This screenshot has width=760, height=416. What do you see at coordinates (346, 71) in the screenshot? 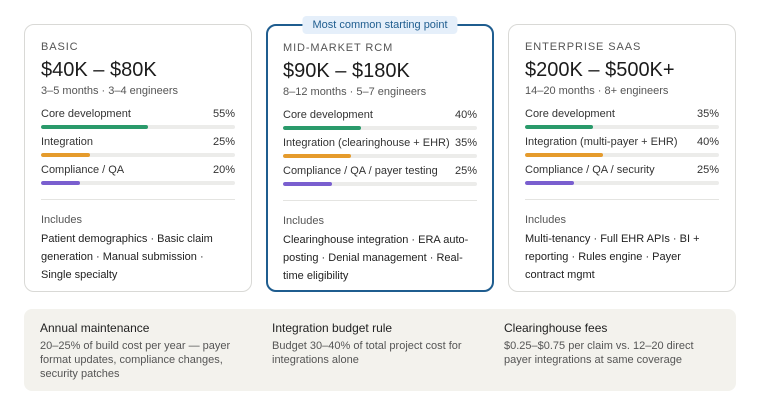
I see `tier-price: $90K – $180K` at bounding box center [346, 71].